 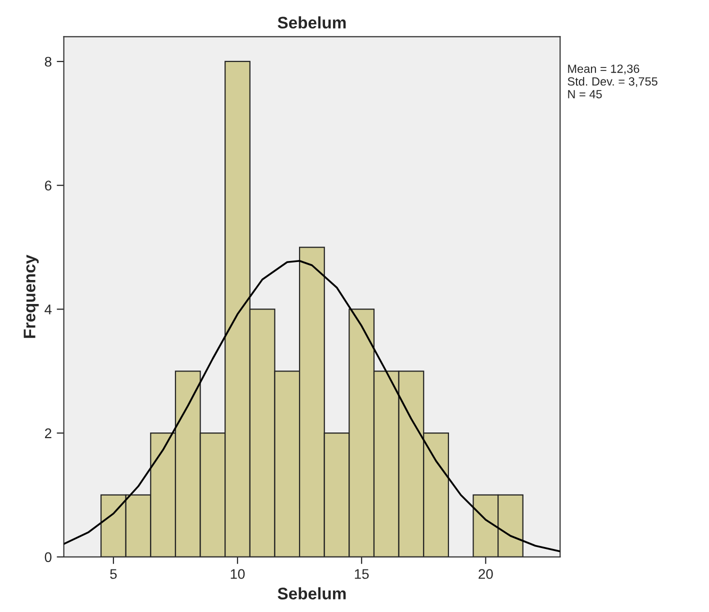 What do you see at coordinates (312, 22) in the screenshot?
I see `chart-title: Sebelum` at bounding box center [312, 22].